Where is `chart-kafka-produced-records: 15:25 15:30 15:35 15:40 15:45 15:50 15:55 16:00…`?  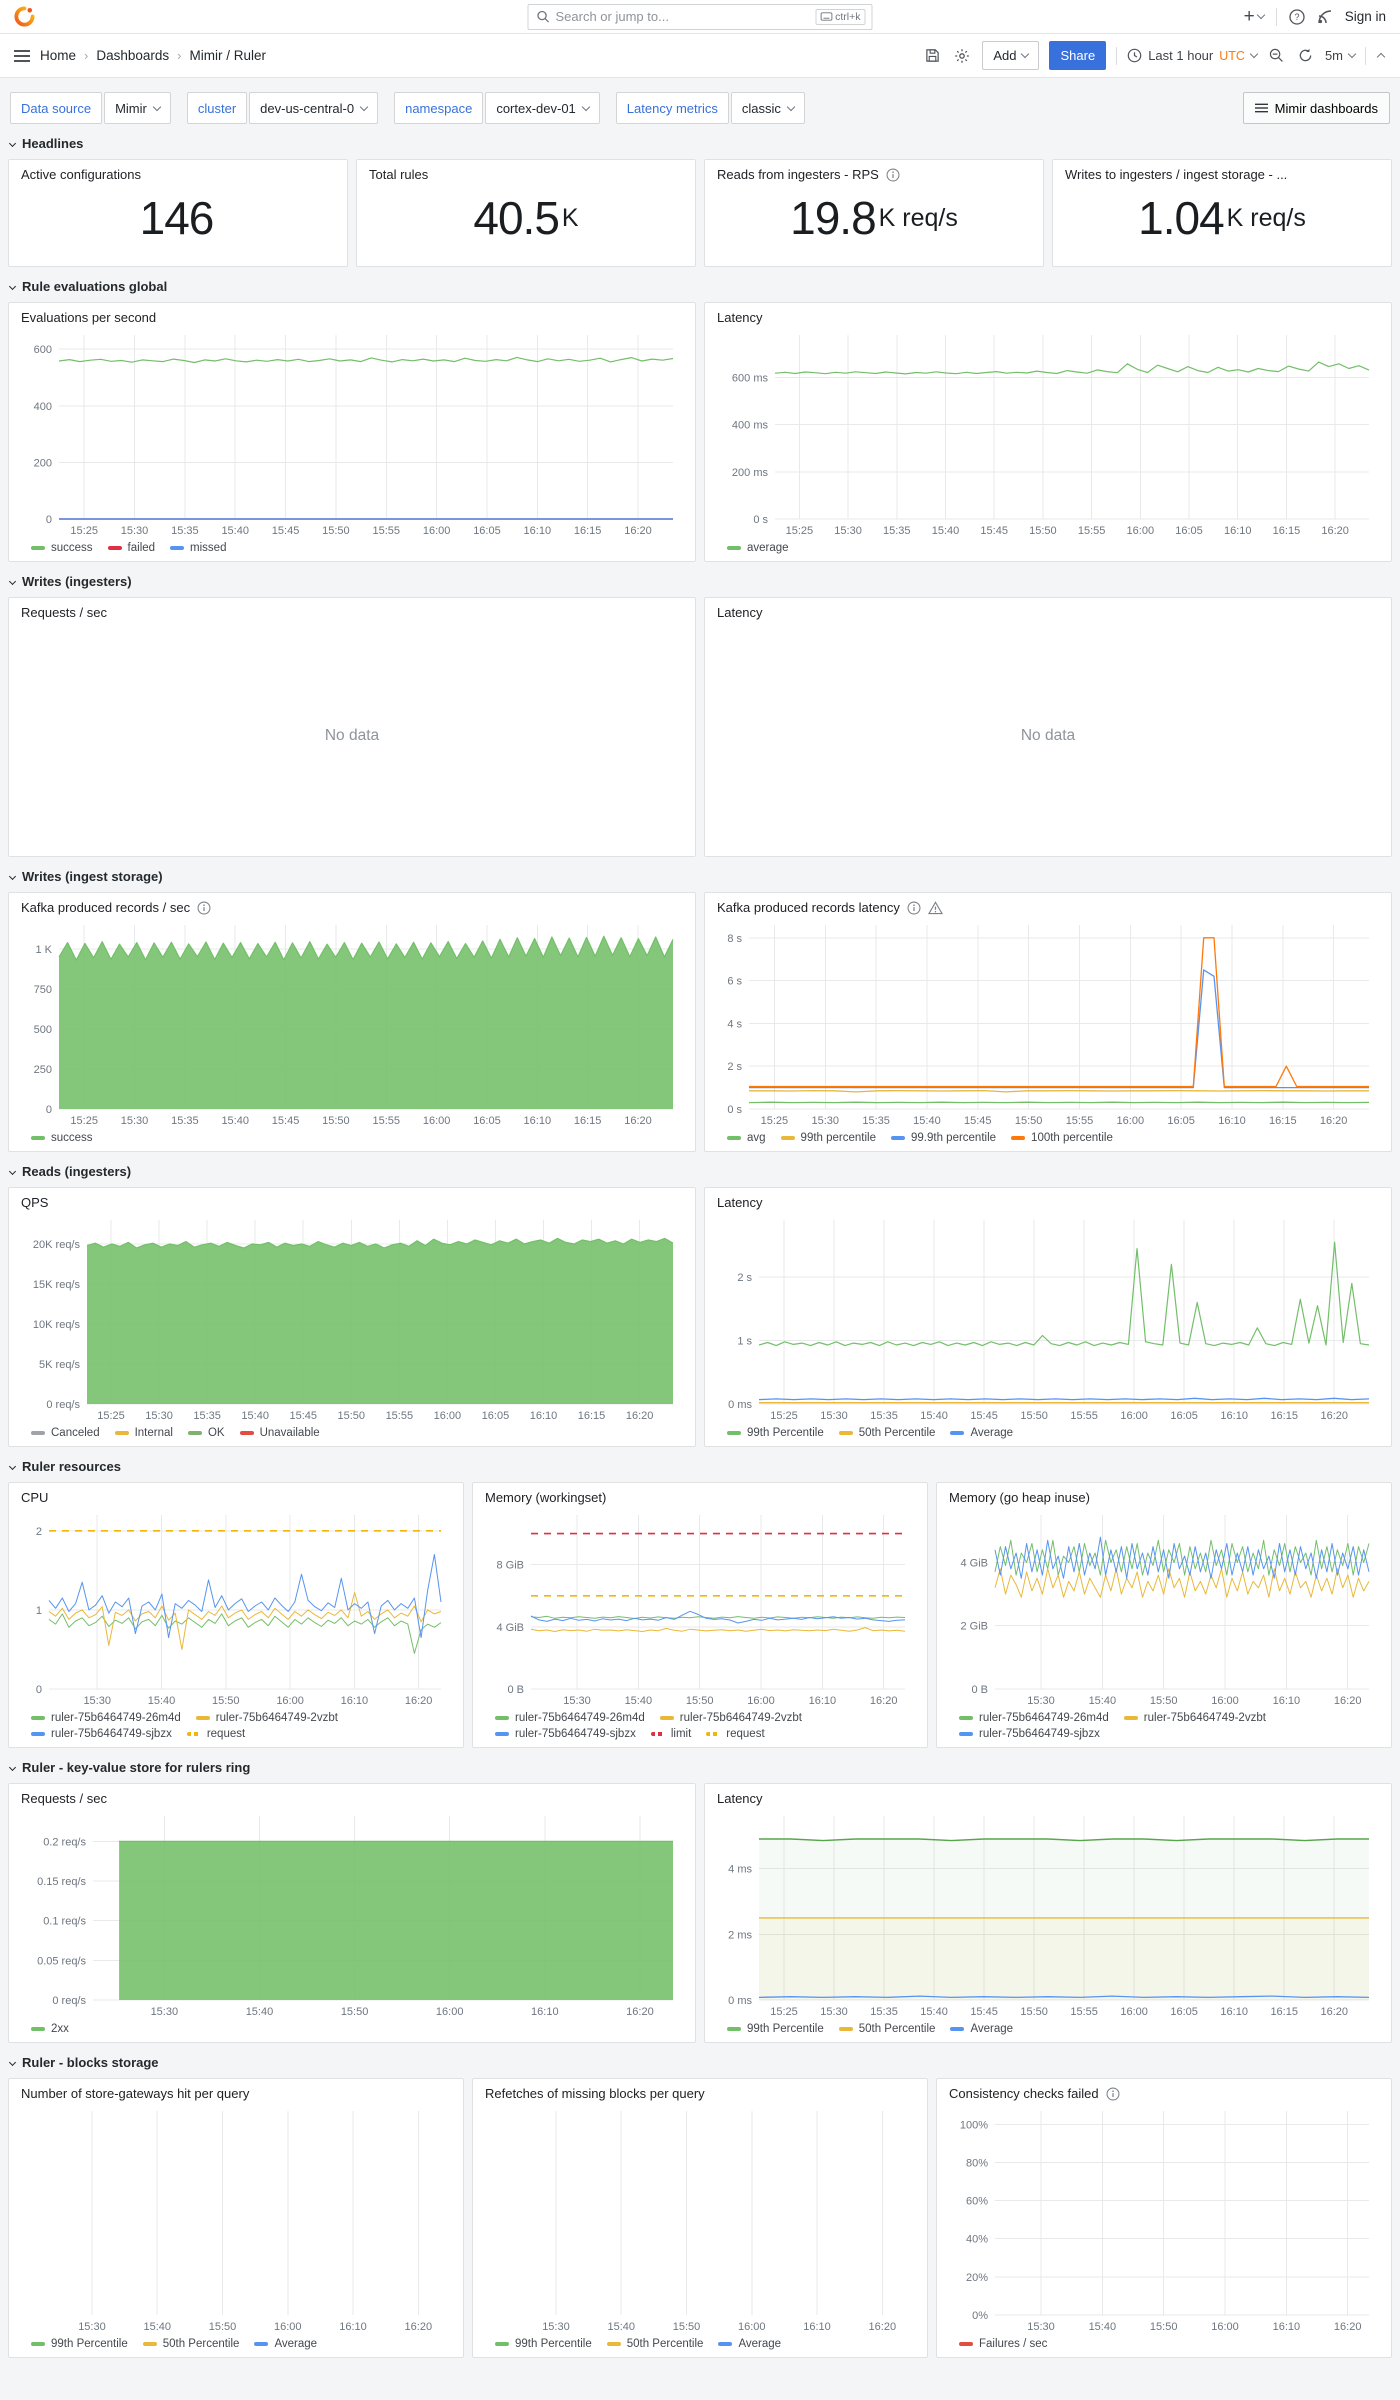
chart-kafka-produced-records: 15:25 15:30 15:35 15:40 15:45 15:50 15:55 16:00… is located at coordinates (352, 1023).